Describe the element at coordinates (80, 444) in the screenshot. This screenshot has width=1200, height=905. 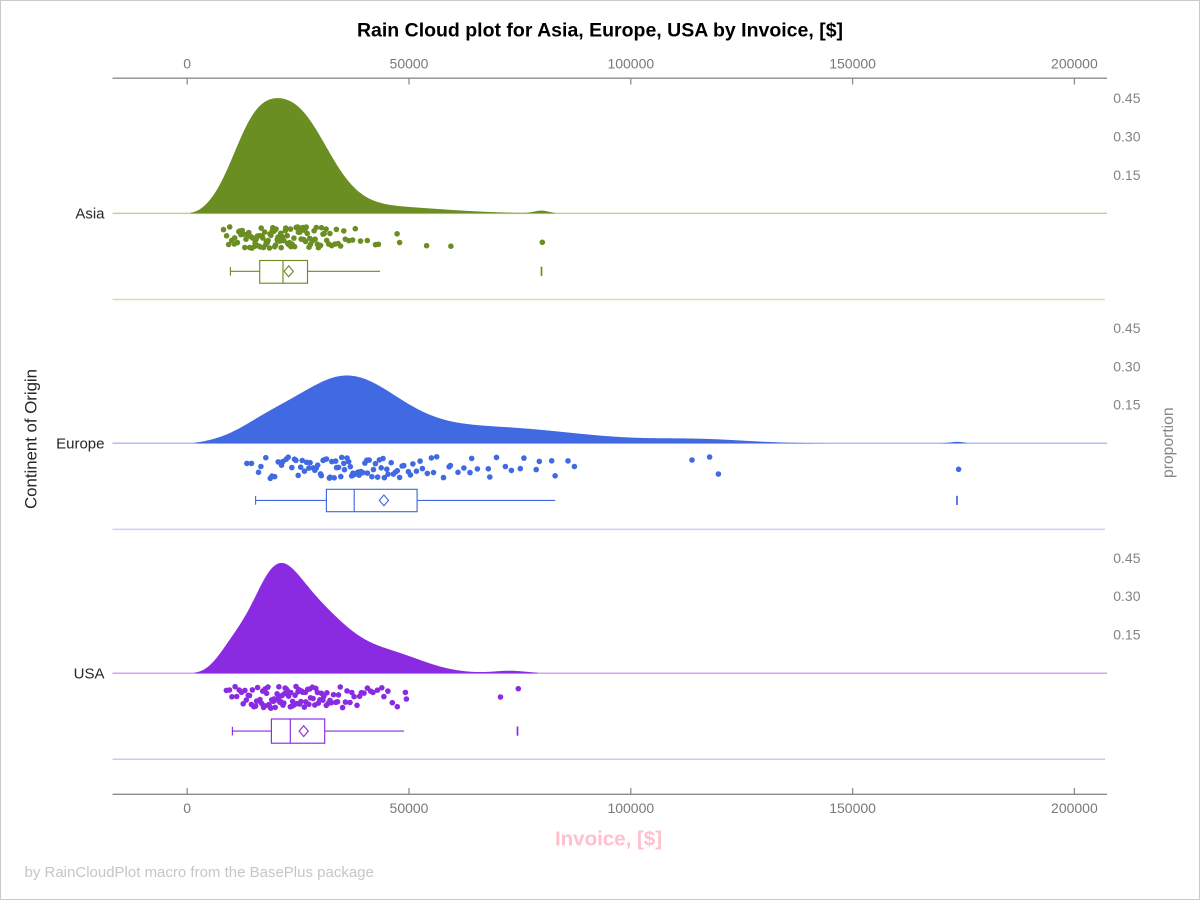
I see `svg-text: Europe` at that location.